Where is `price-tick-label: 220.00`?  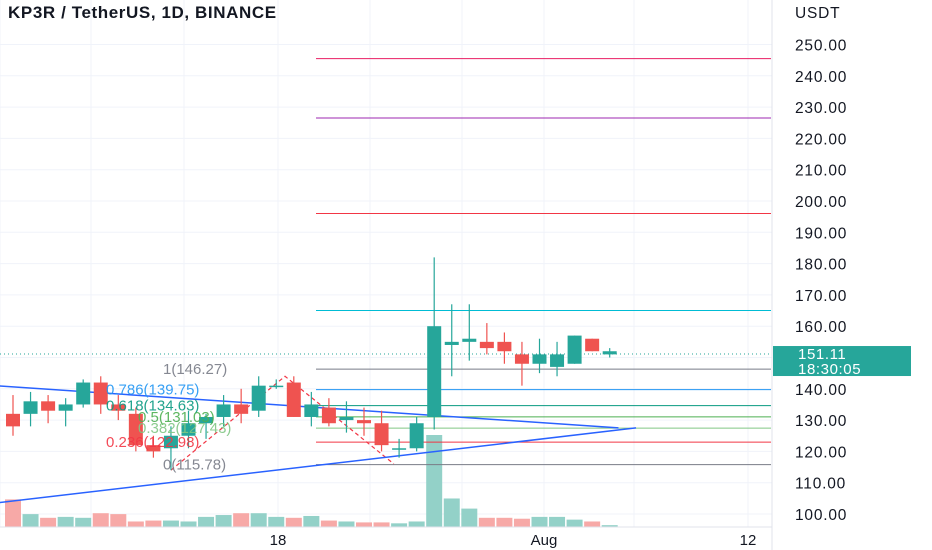 price-tick-label: 220.00 is located at coordinates (821, 139).